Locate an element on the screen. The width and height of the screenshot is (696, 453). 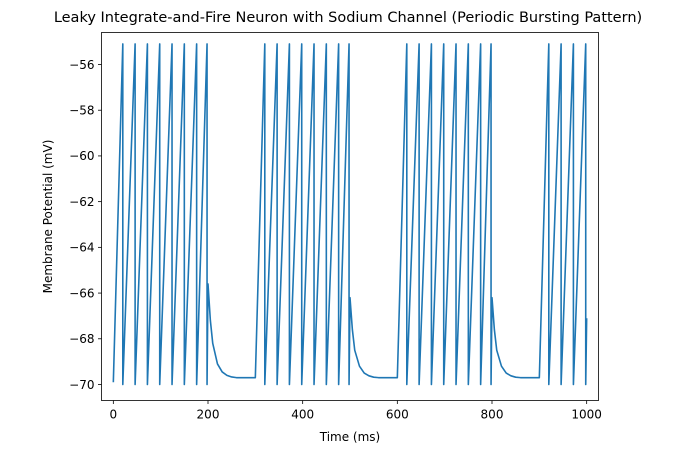
y-tick-label: −64 is located at coordinates (81, 248).